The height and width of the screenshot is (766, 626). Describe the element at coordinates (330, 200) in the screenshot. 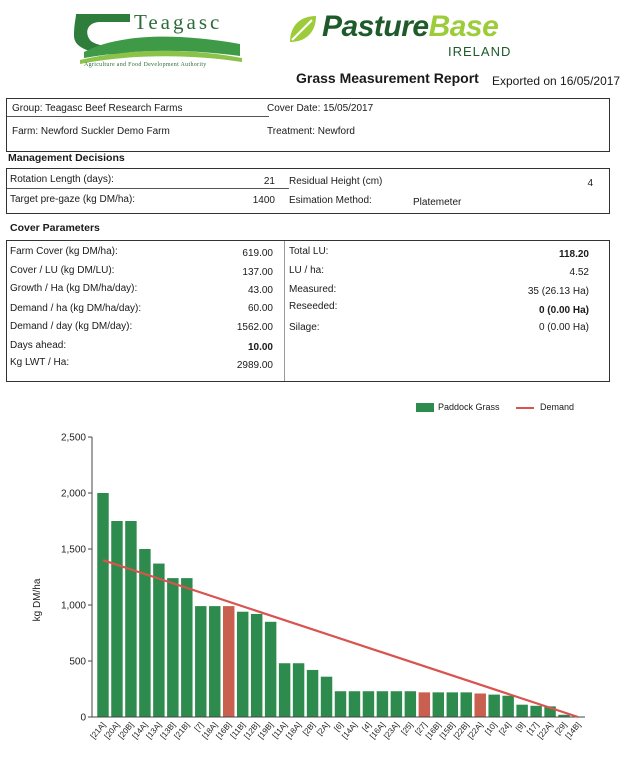

I see `estimation-method-label: Esimation Method:` at that location.